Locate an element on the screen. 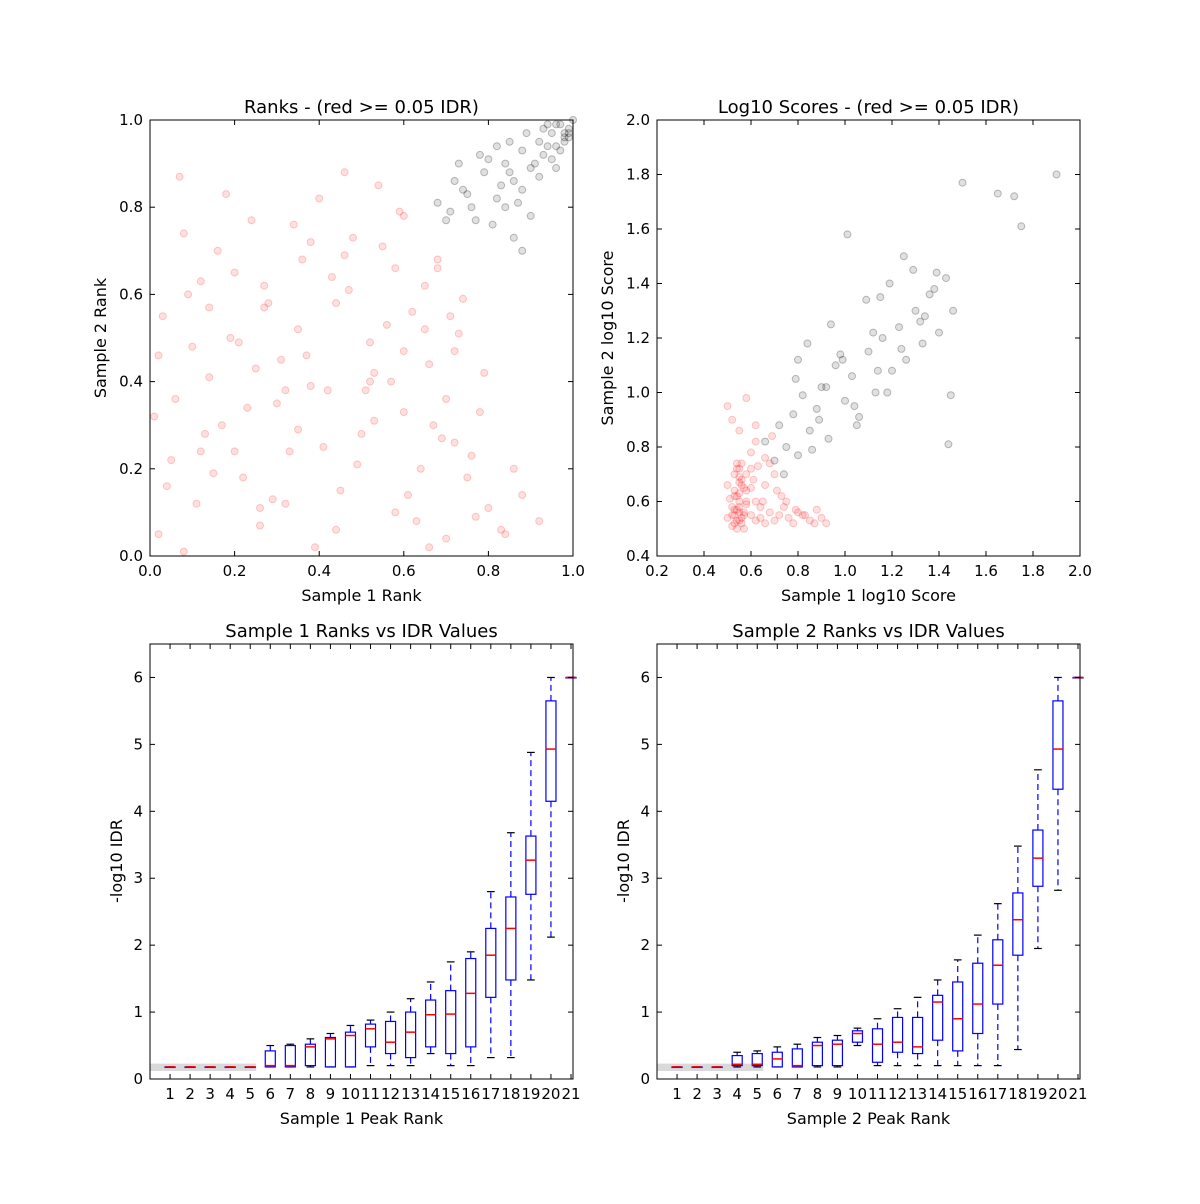  y-tick-label: 4 is located at coordinates (645, 811).